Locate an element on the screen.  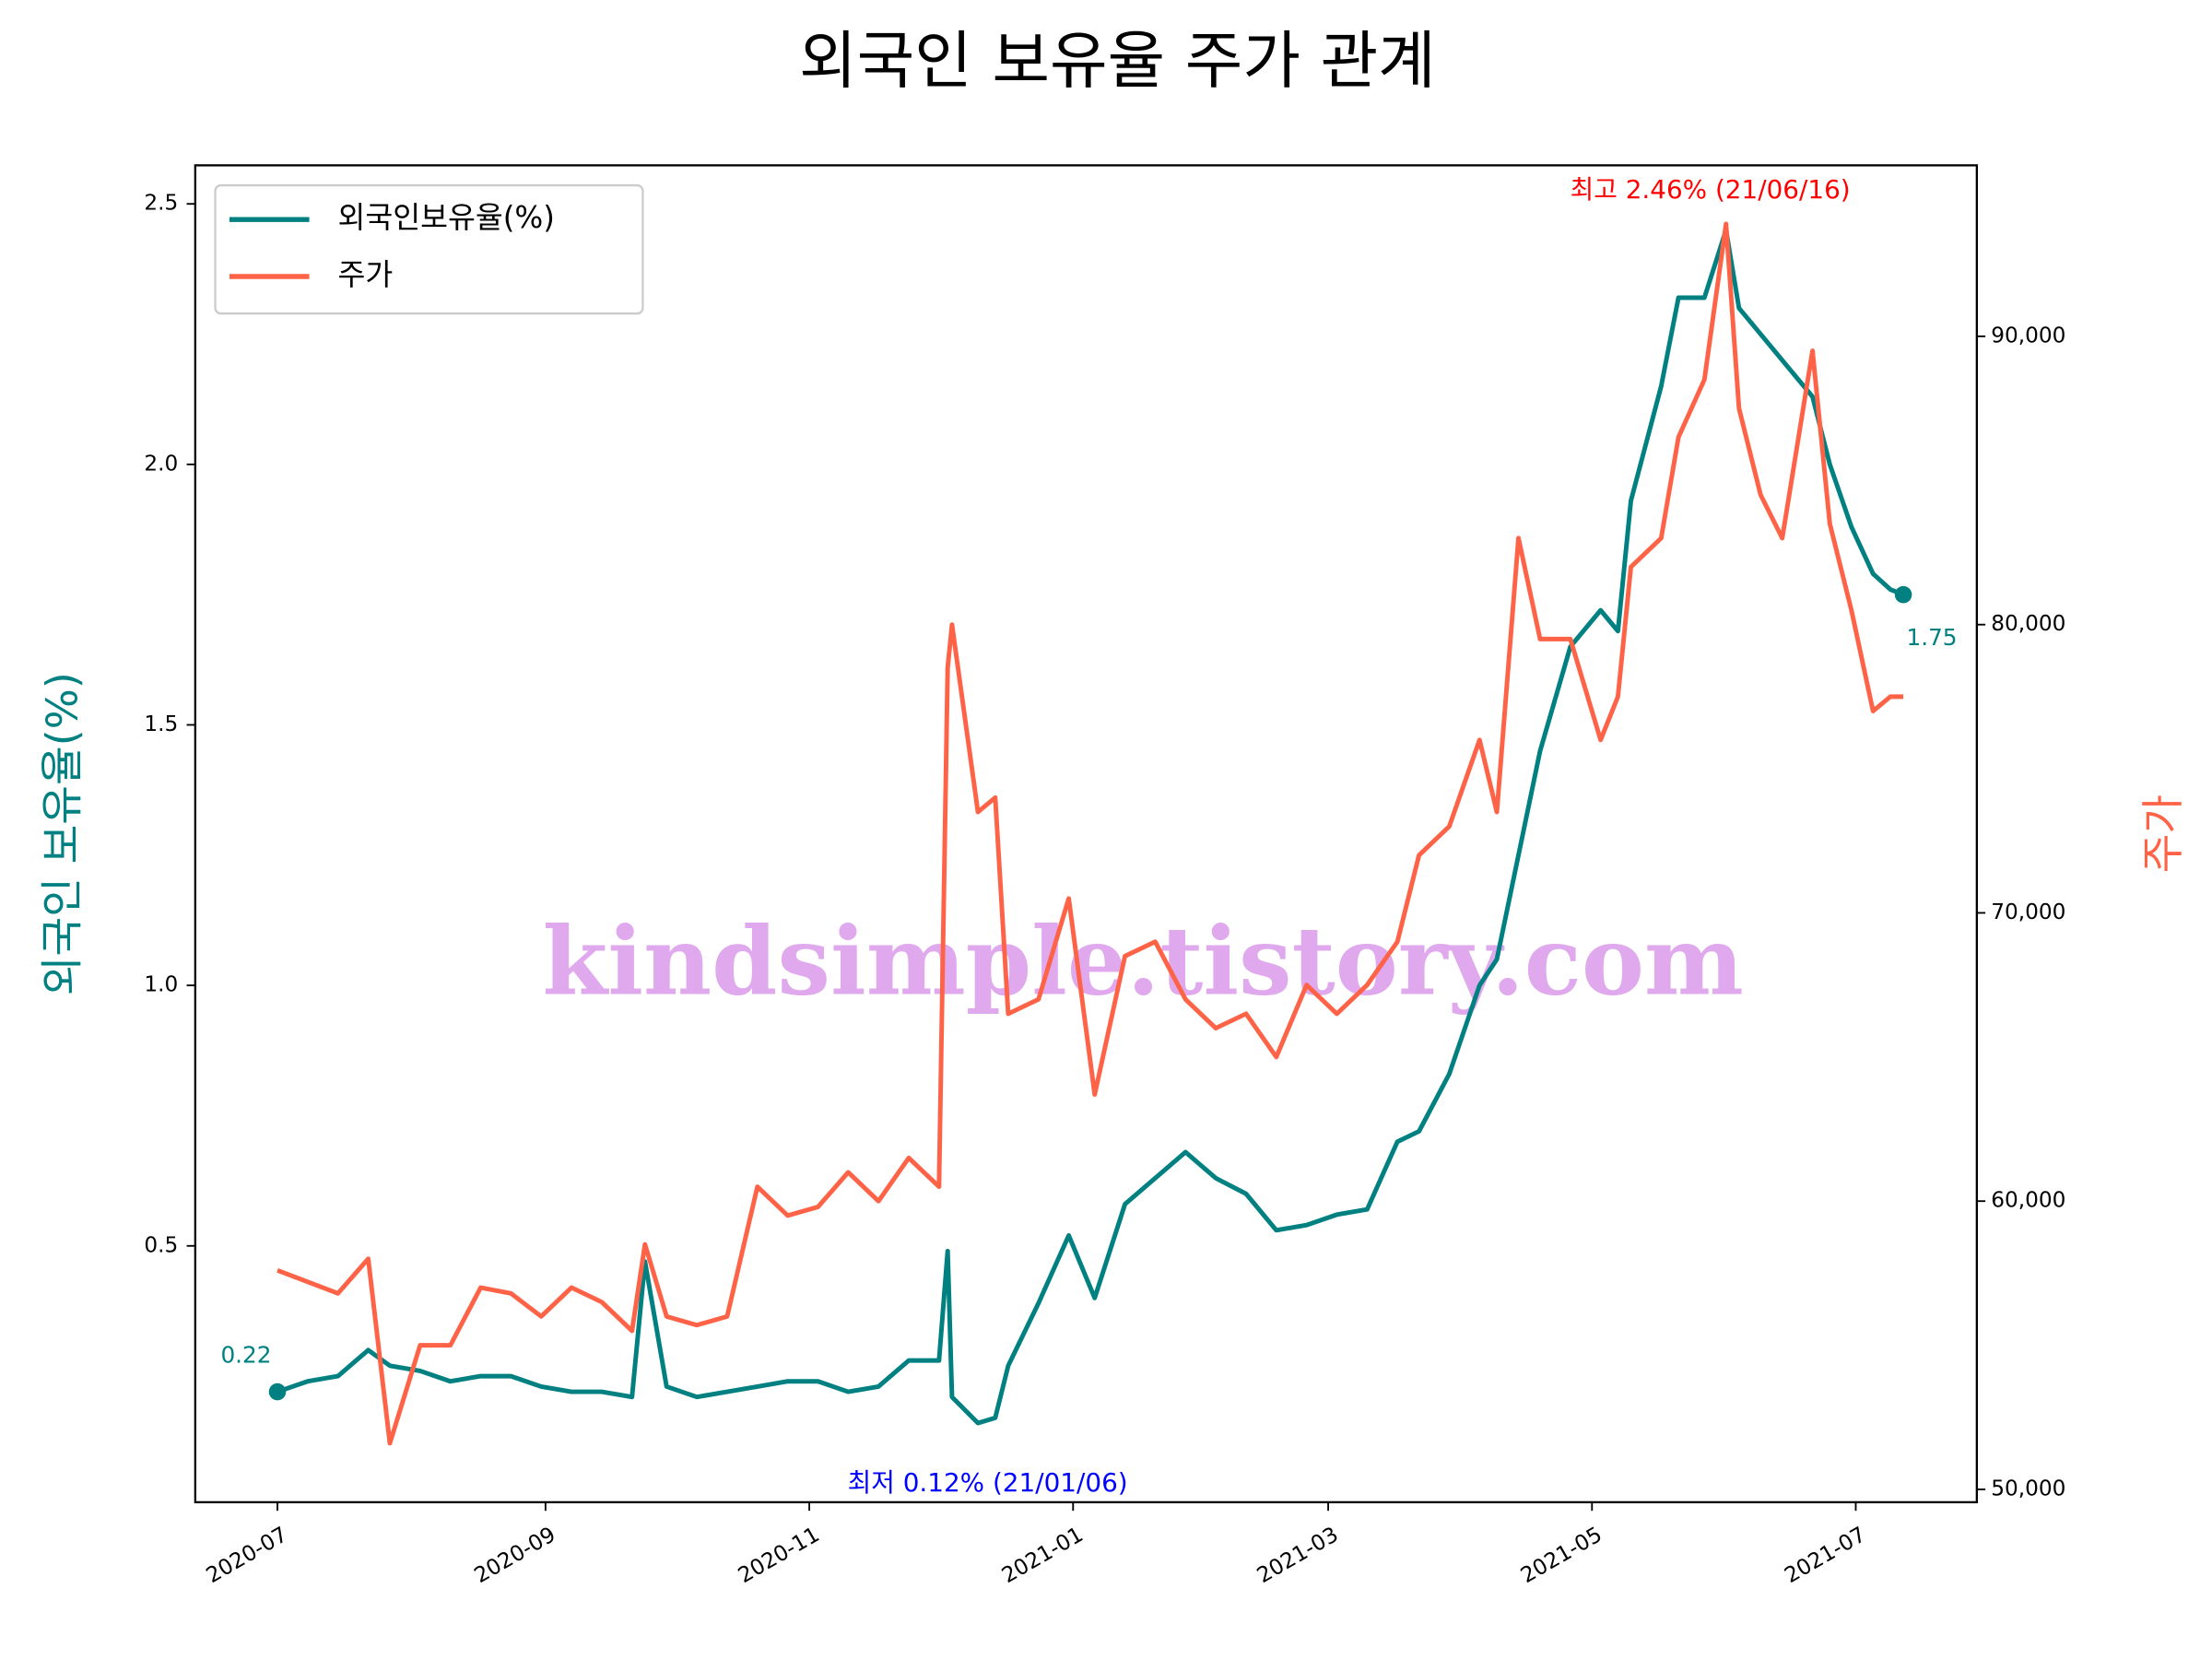
y-tick-label: 2.0 is located at coordinates (161, 463).